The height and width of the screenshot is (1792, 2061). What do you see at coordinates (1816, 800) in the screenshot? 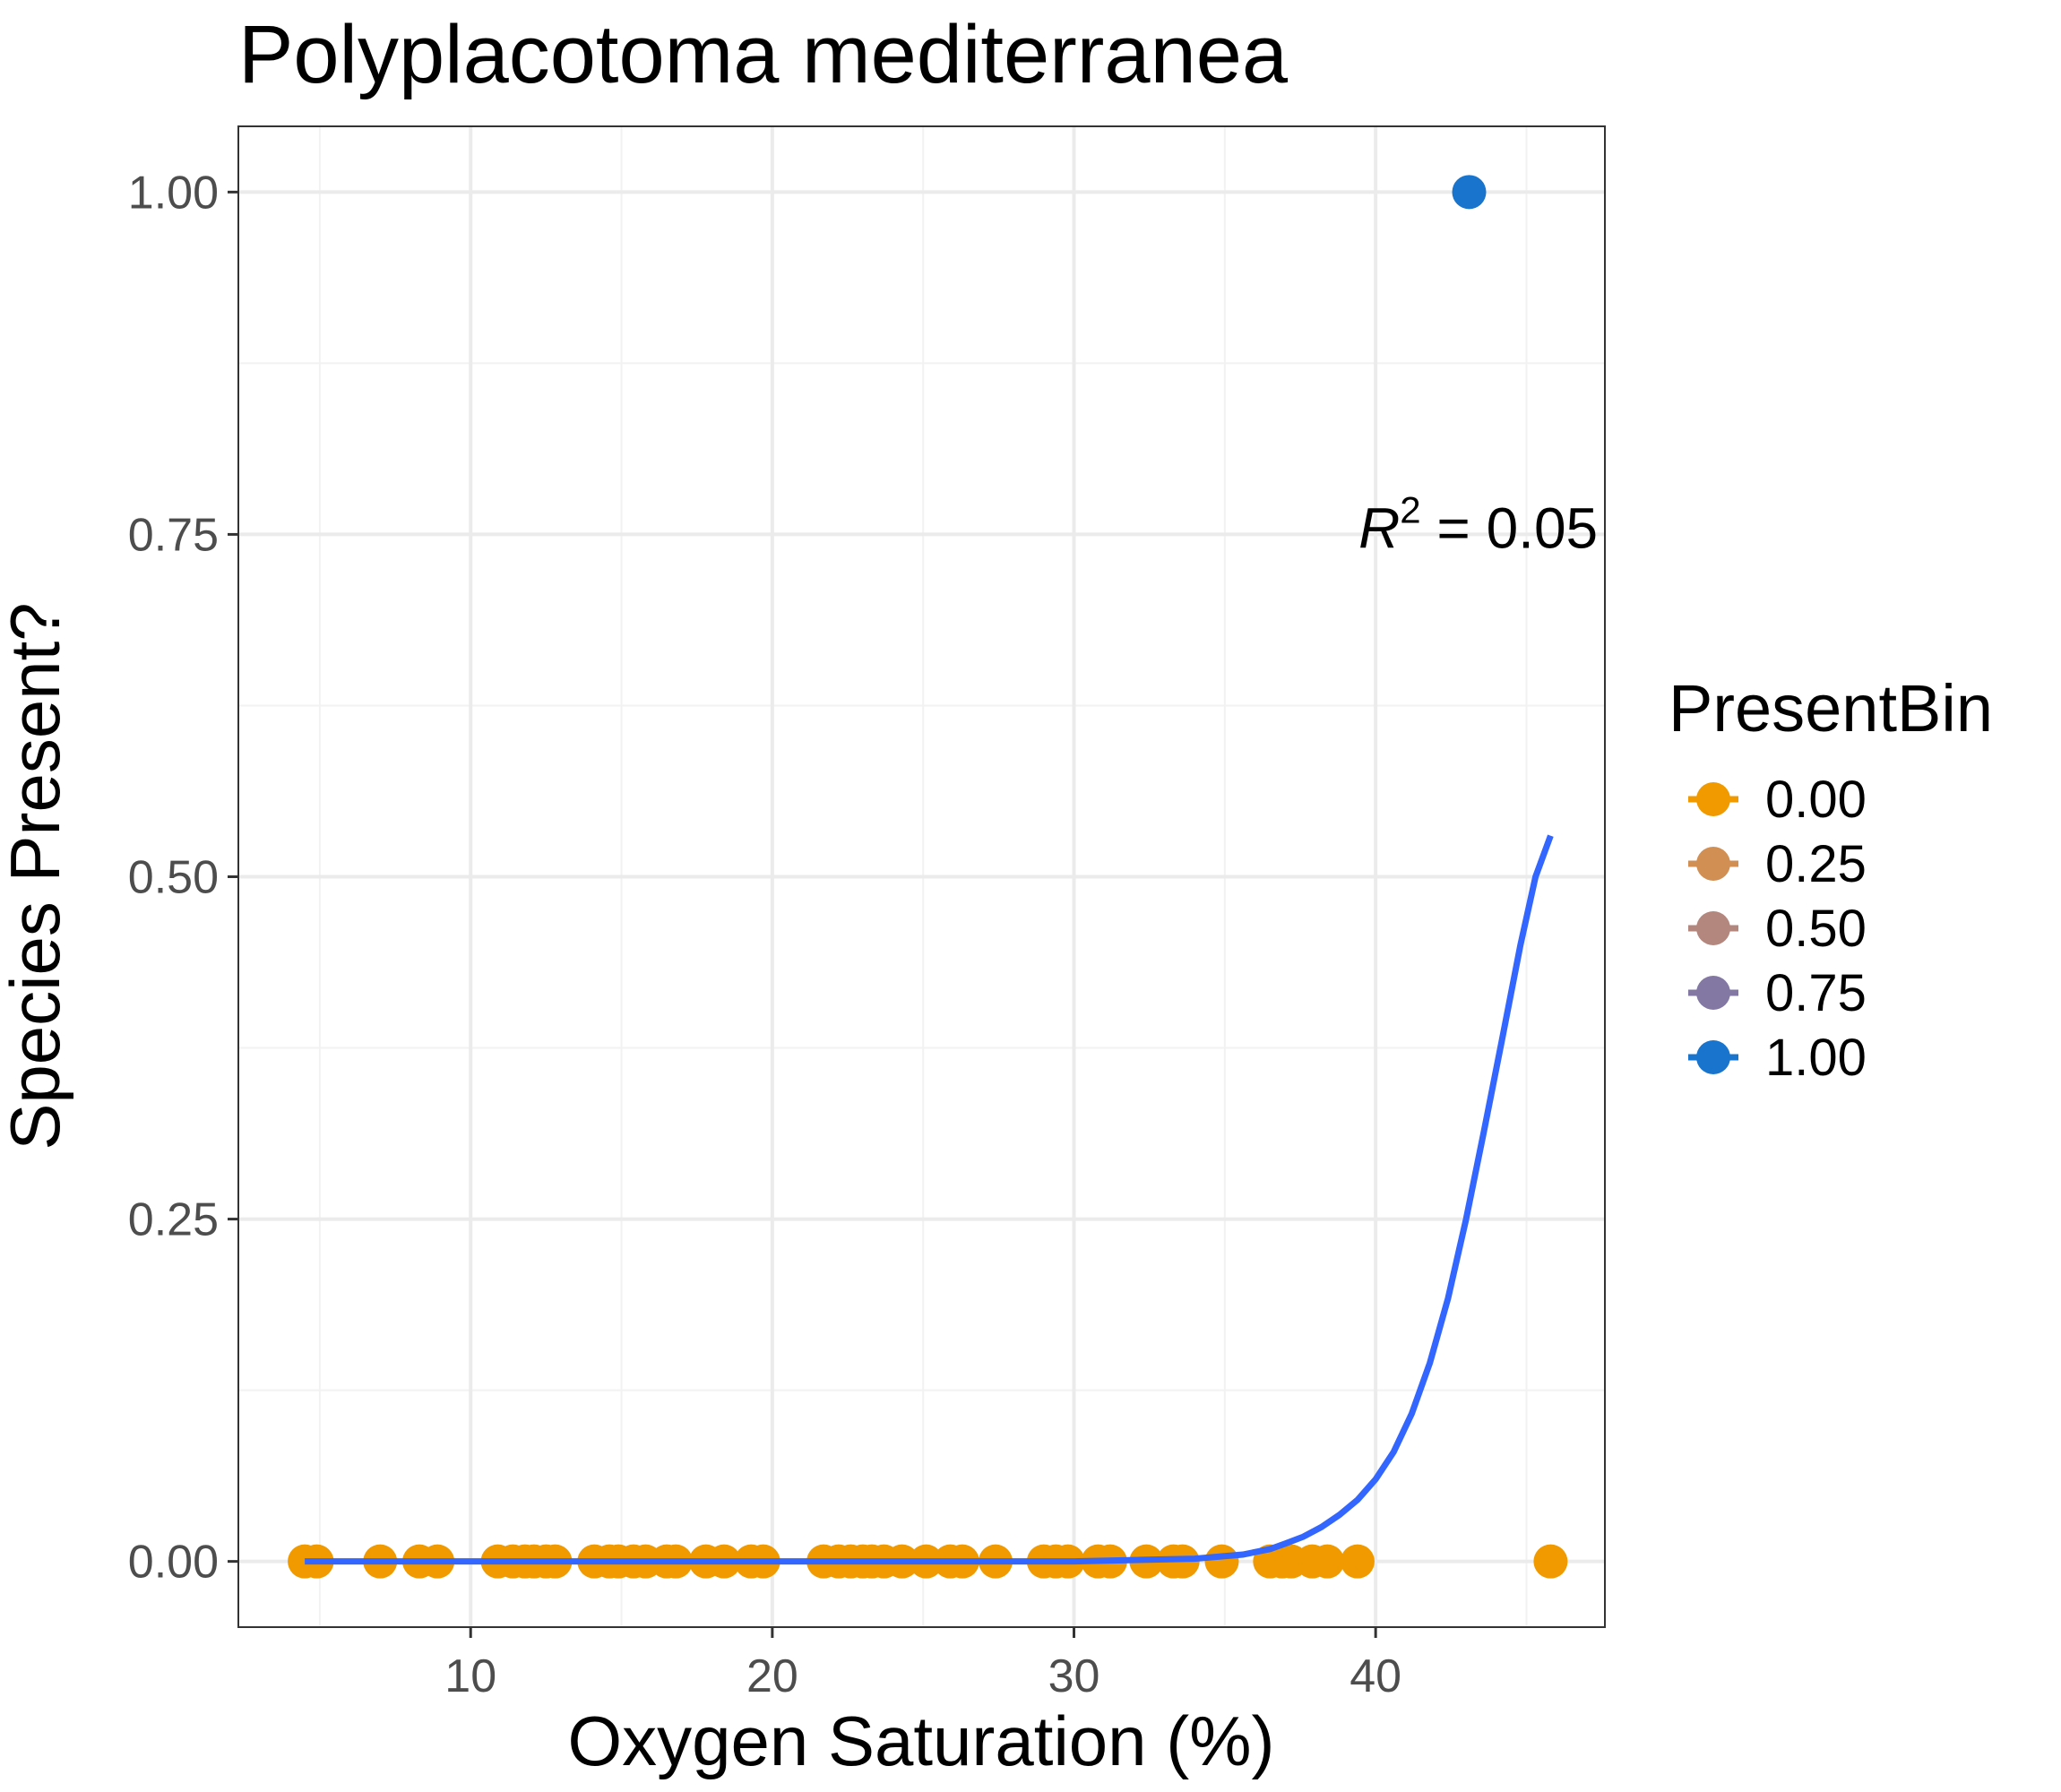
I see `legend-label: 0.00` at bounding box center [1816, 800].